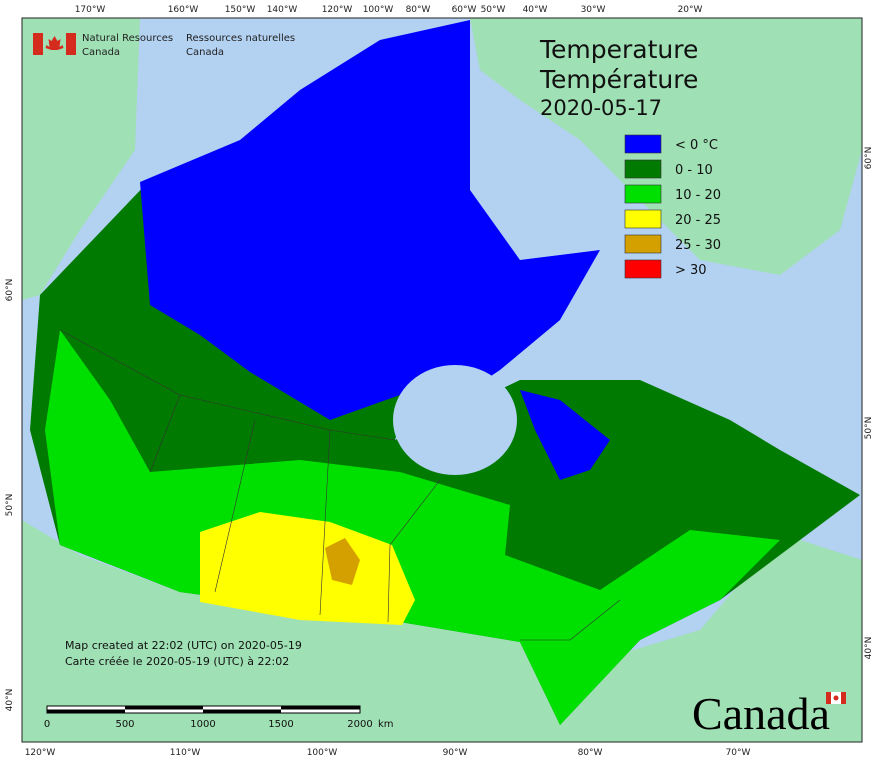  I want to click on longitude-label: 170°W, so click(90, 10).